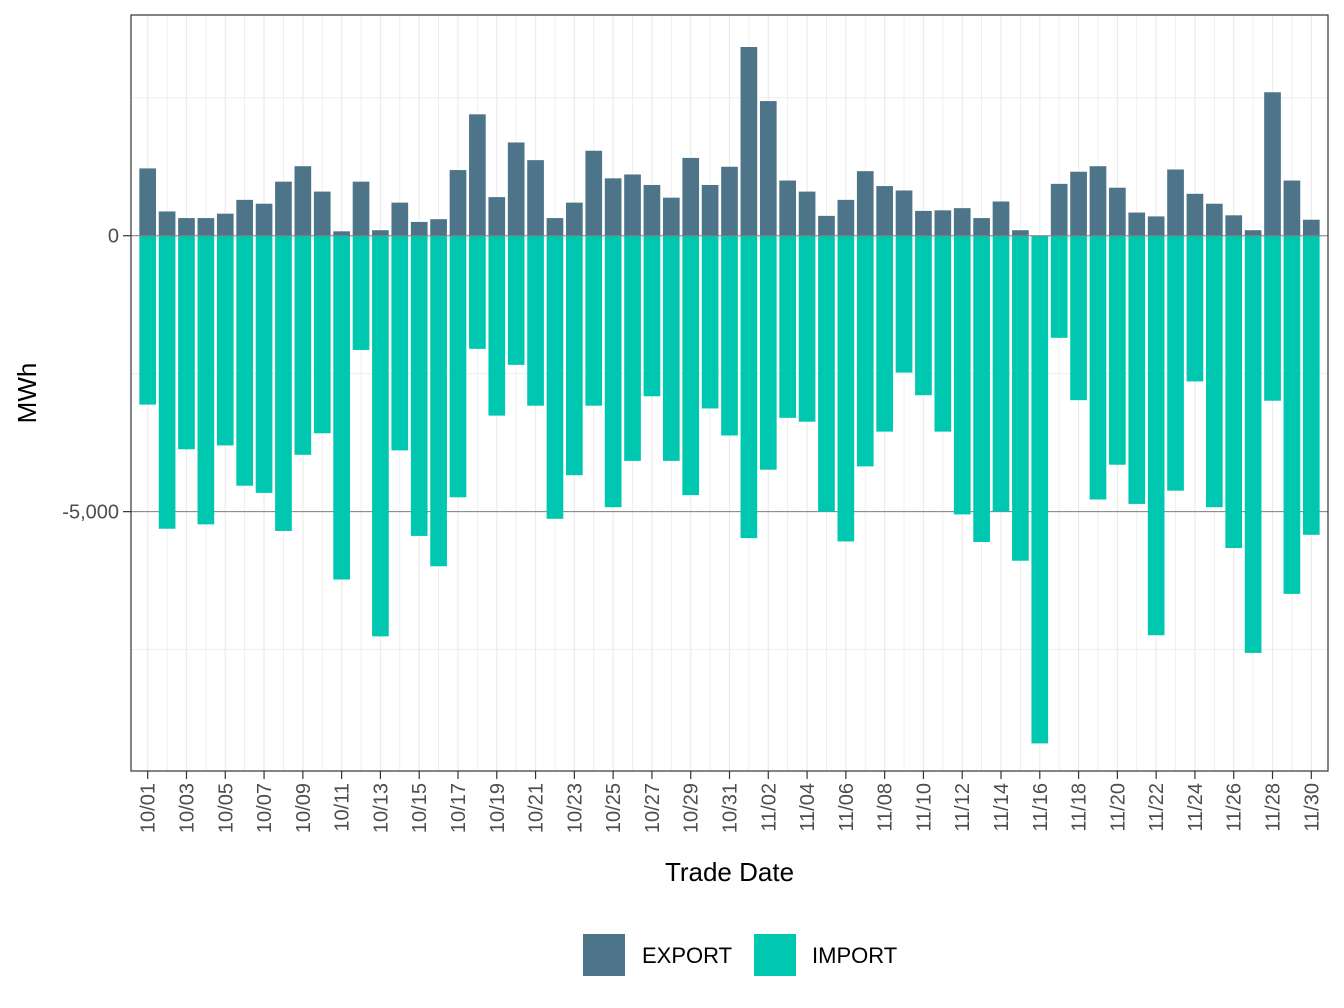 The height and width of the screenshot is (1008, 1344). I want to click on x-tick-label: 10/27, so click(653, 808).